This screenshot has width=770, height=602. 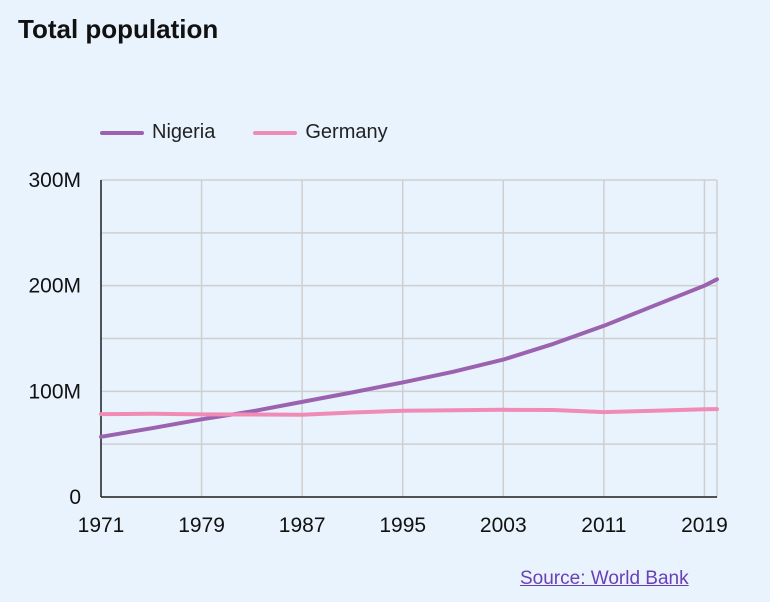 What do you see at coordinates (604, 578) in the screenshot?
I see `source-link: Source: World Bank` at bounding box center [604, 578].